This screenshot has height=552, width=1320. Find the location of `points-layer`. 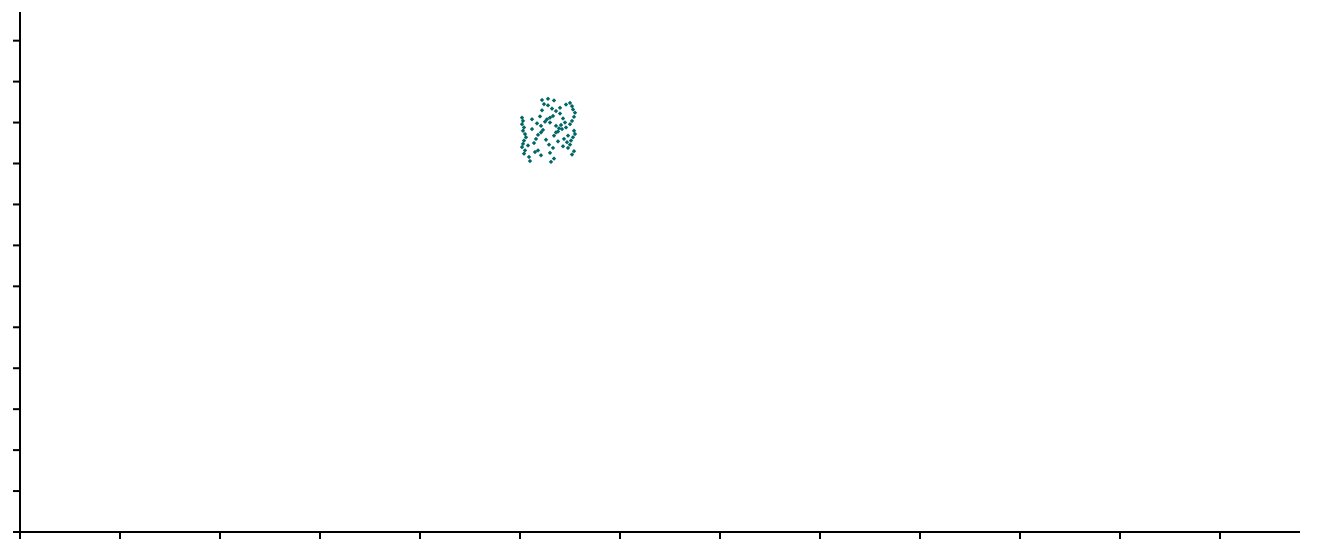

points-layer is located at coordinates (548, 130).